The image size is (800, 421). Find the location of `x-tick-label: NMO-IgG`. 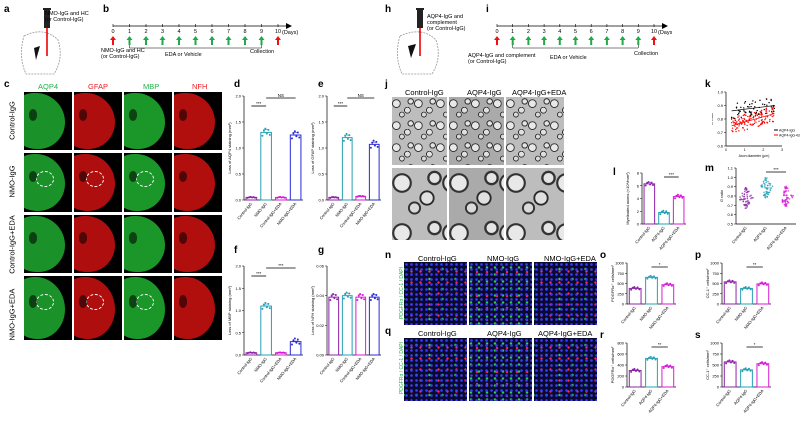

x-tick-label: NMO-IgG is located at coordinates (645, 313).